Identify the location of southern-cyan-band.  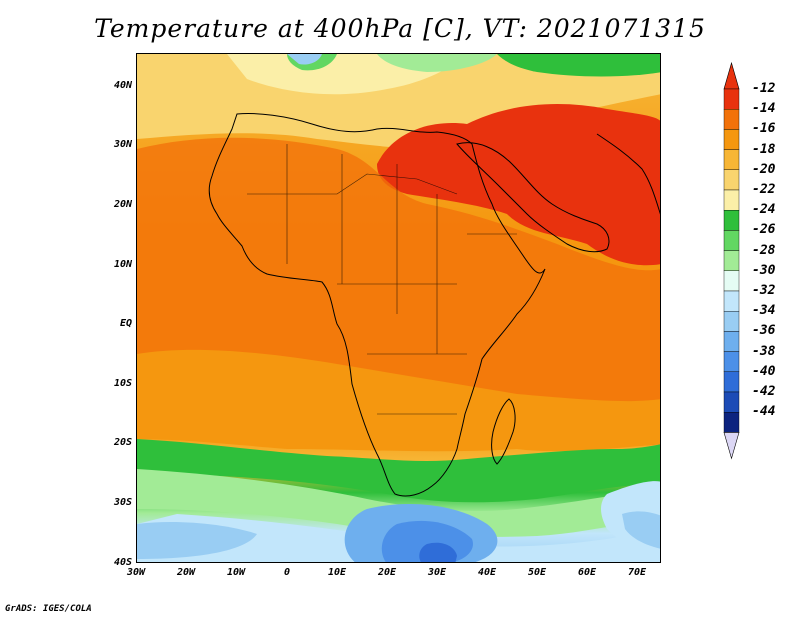
(398, 538).